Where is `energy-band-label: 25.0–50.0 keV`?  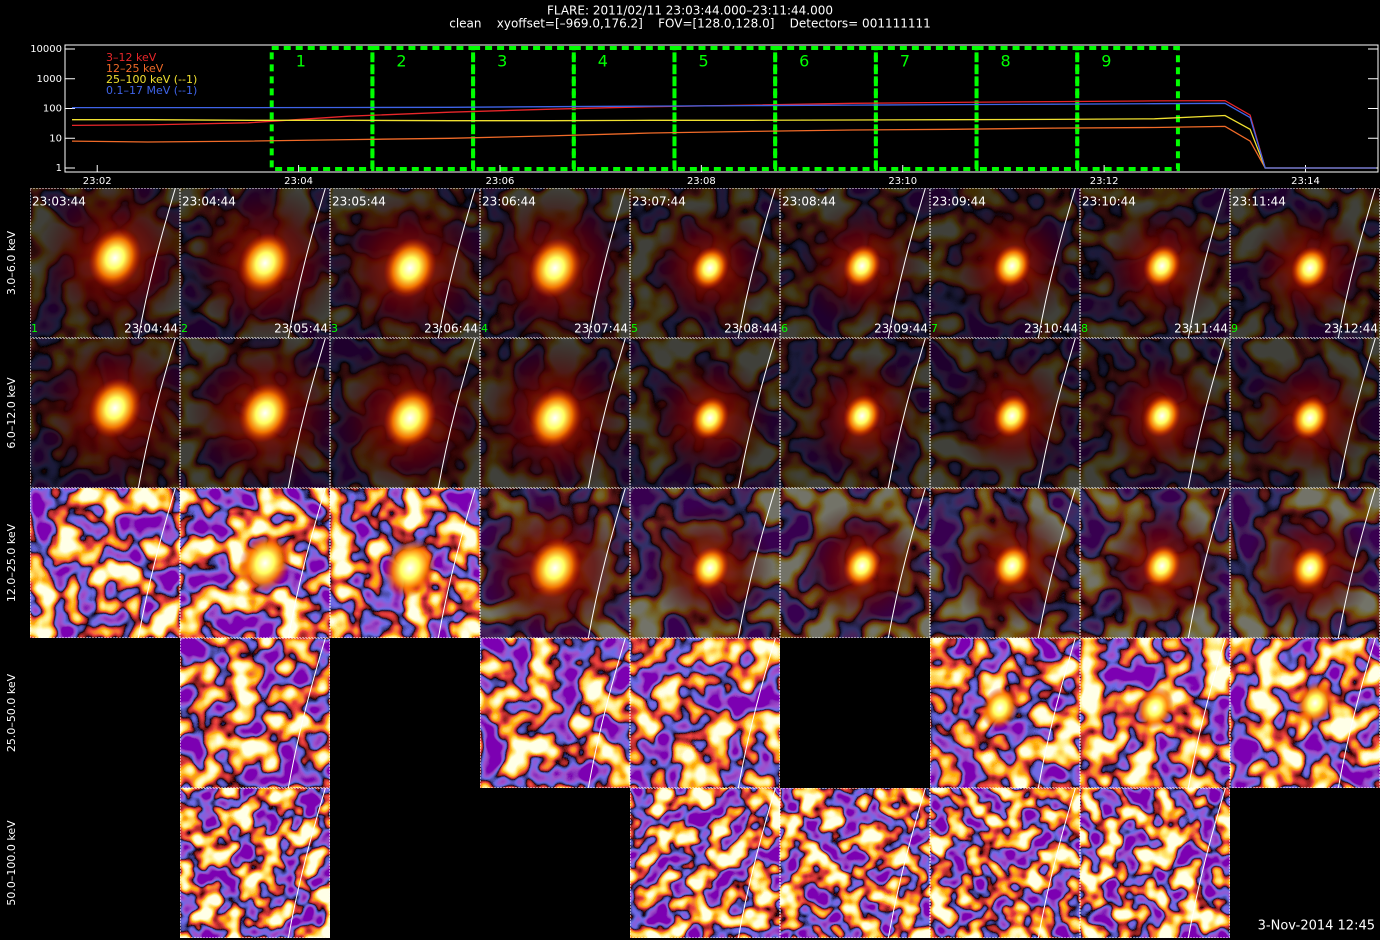
energy-band-label: 25.0–50.0 keV is located at coordinates (11, 712).